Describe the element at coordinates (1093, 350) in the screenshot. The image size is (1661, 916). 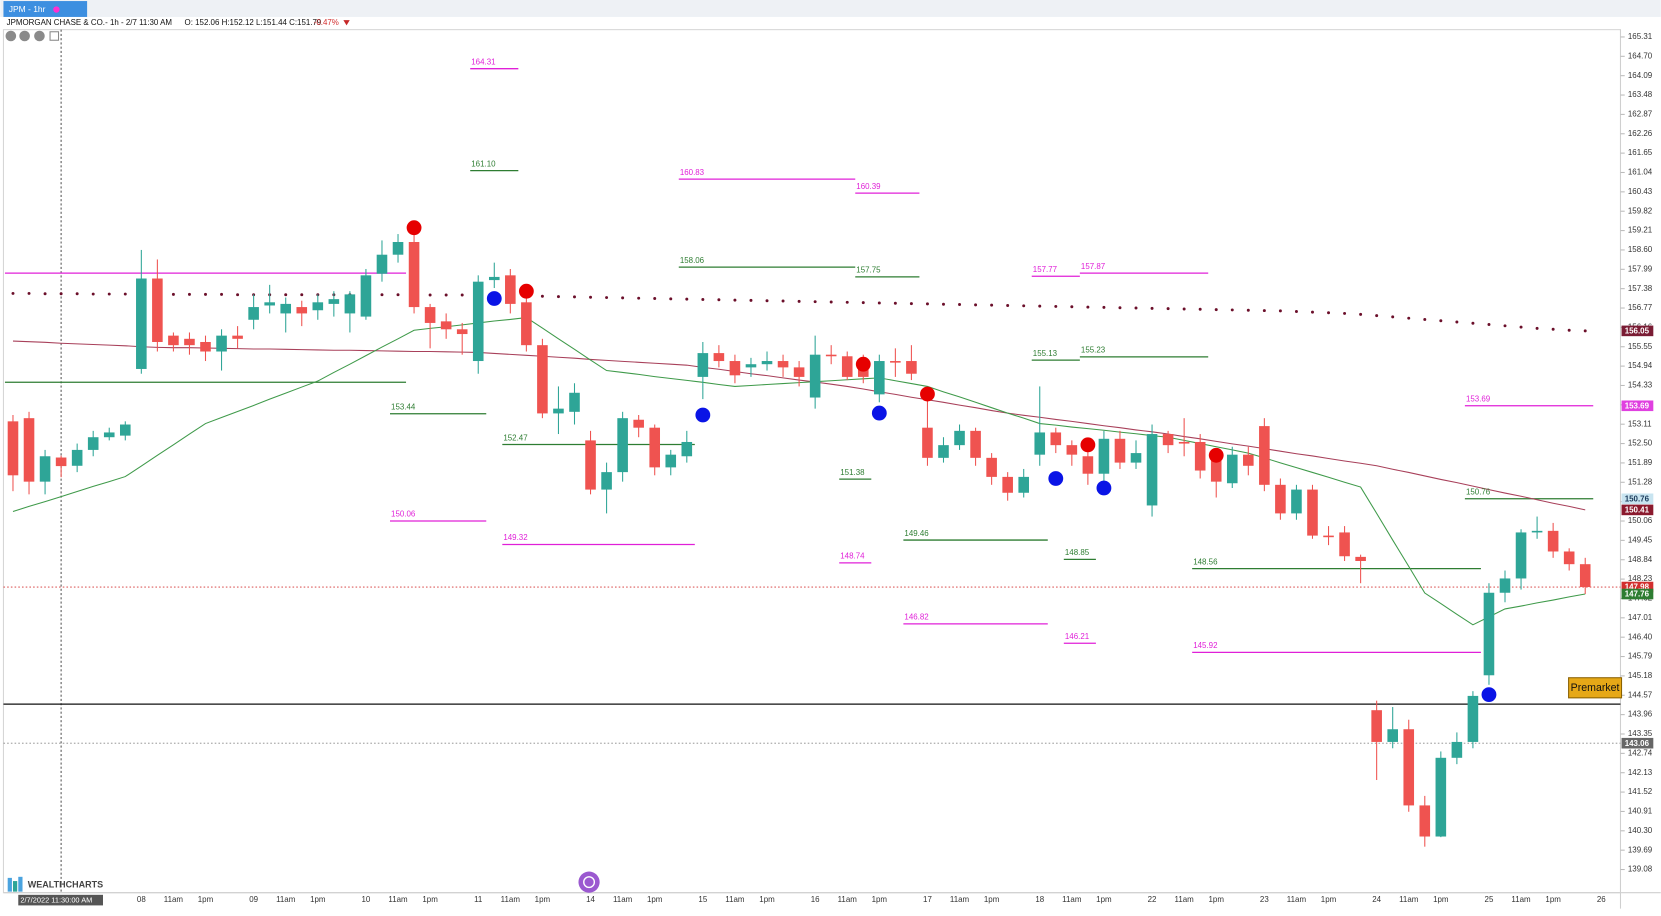
I see `level-label: 155.23` at that location.